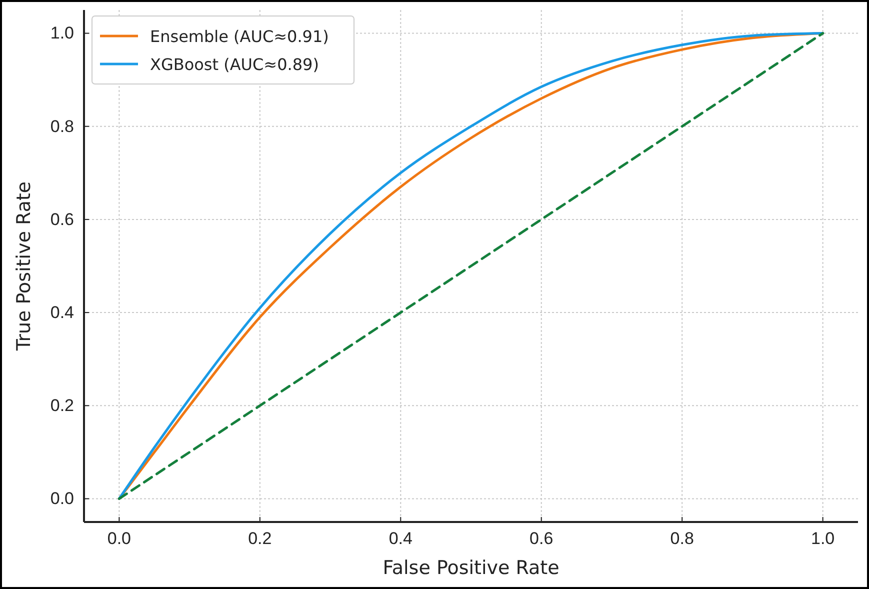  What do you see at coordinates (823, 538) in the screenshot?
I see `x-tick-label: 1.0` at bounding box center [823, 538].